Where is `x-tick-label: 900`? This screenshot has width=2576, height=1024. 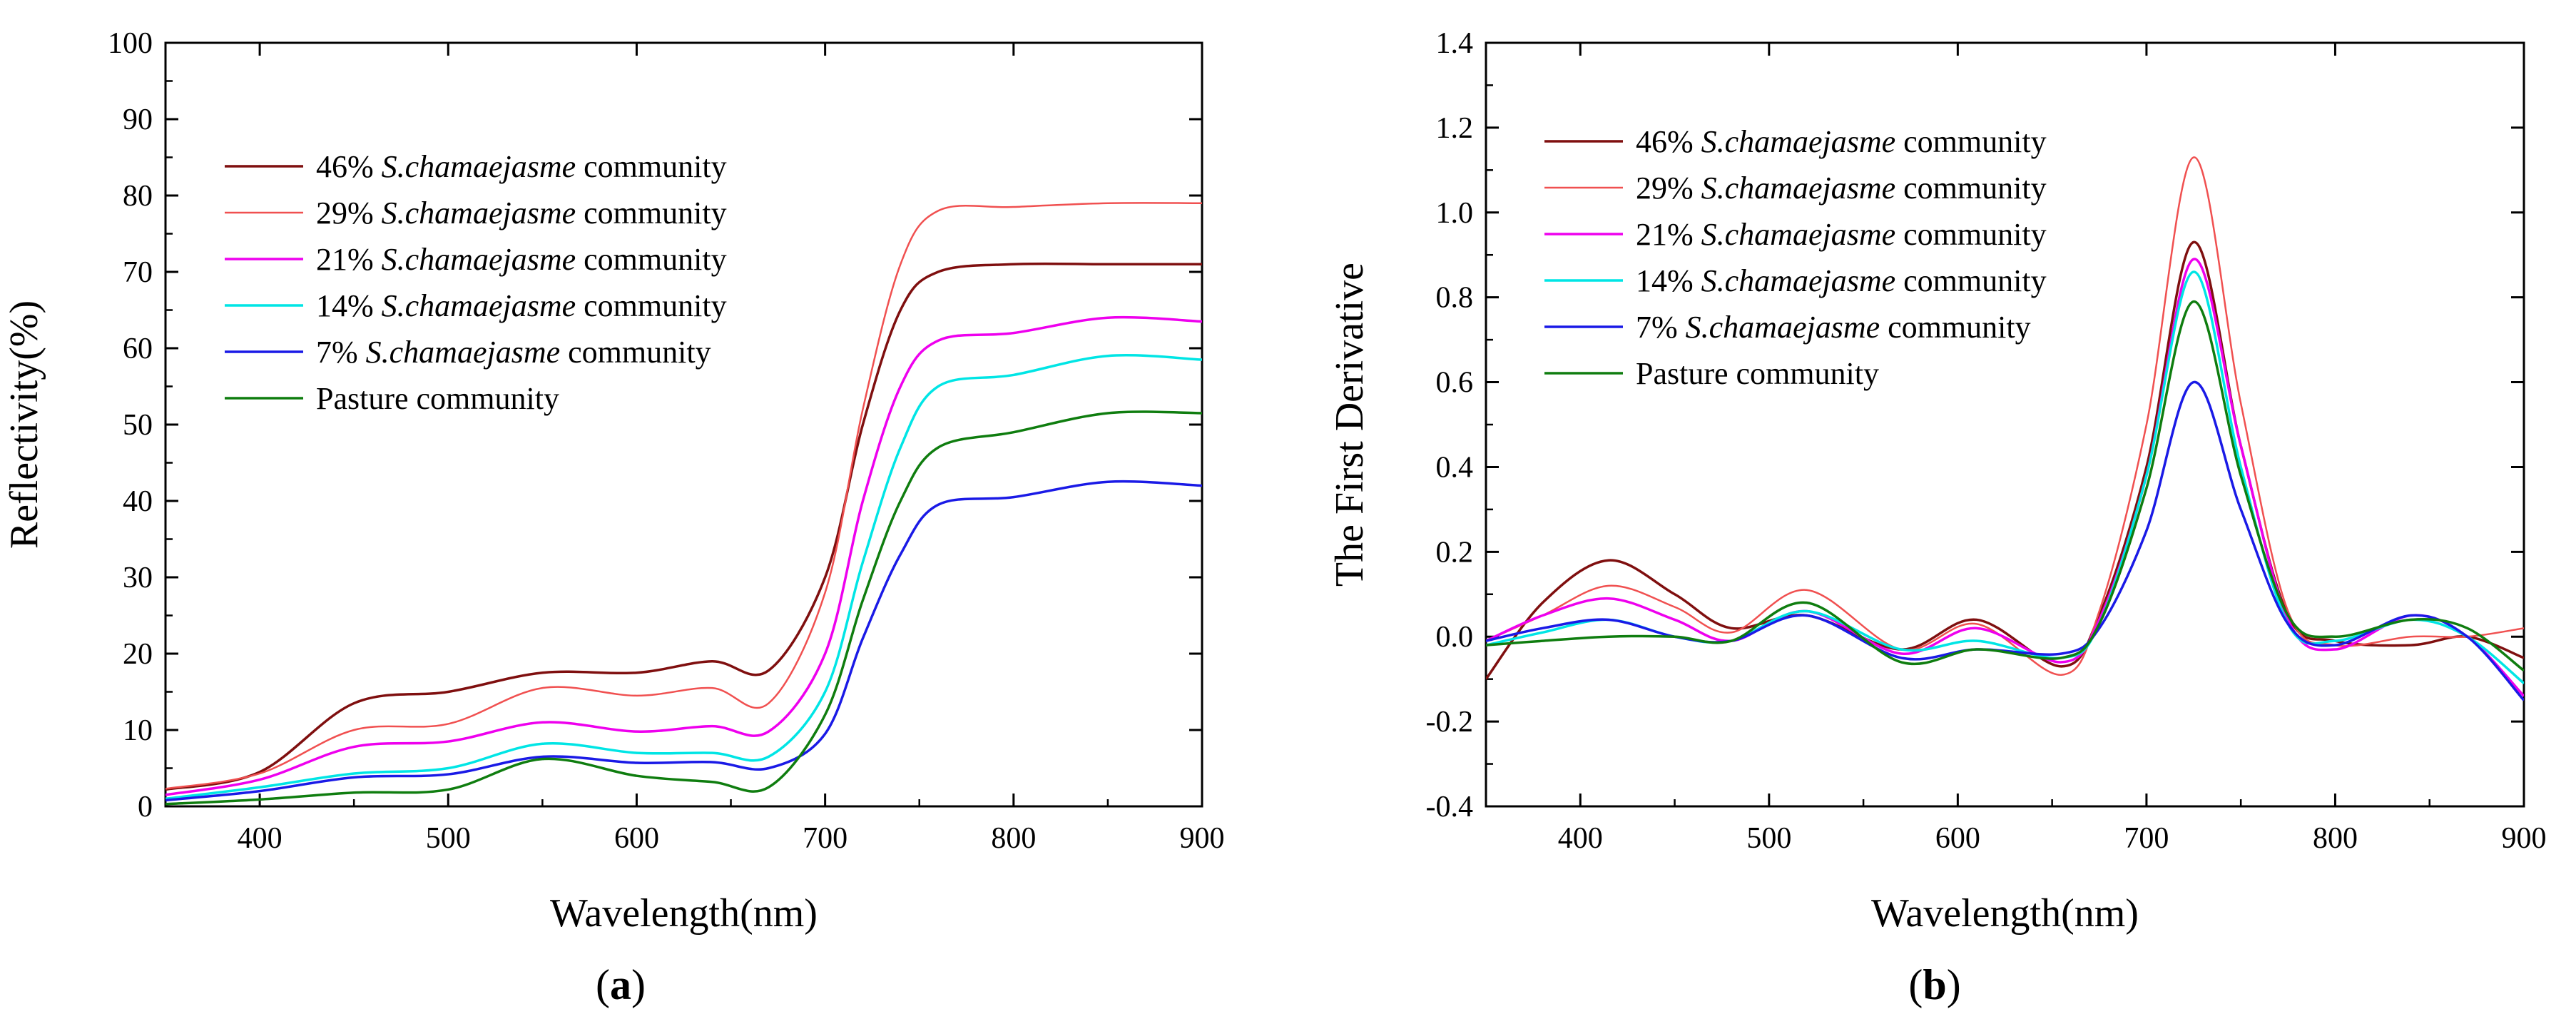
x-tick-label: 900 is located at coordinates (2524, 838).